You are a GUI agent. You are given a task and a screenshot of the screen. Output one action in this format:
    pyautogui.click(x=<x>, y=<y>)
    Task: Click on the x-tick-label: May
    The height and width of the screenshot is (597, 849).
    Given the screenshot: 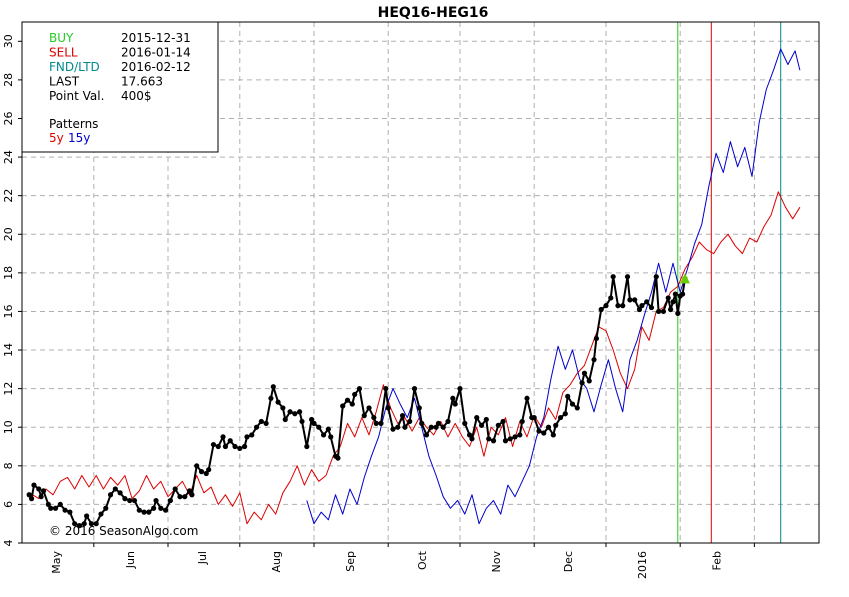 What is the action you would take?
    pyautogui.click(x=56, y=562)
    